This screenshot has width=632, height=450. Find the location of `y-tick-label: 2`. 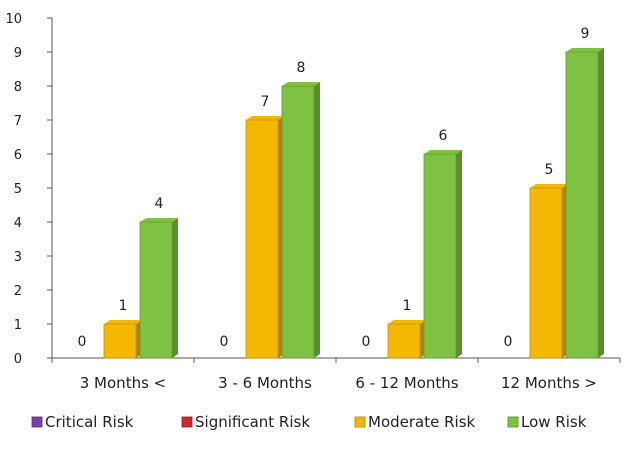

y-tick-label: 2 is located at coordinates (18, 291).